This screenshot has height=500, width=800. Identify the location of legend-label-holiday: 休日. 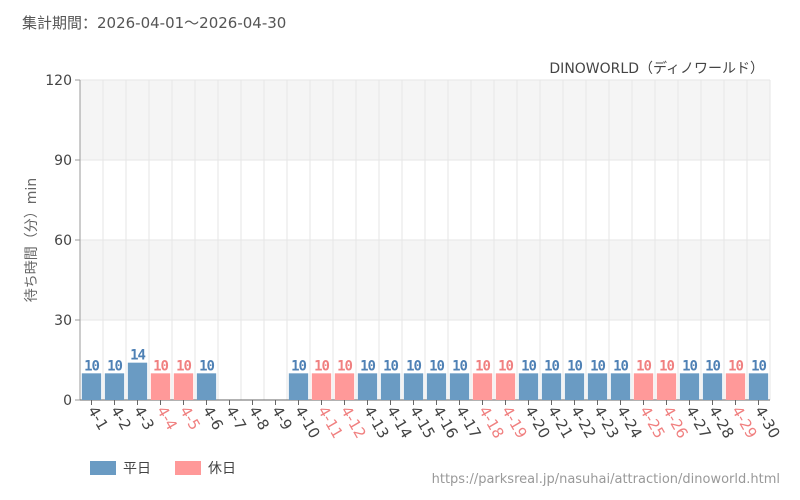
(222, 469).